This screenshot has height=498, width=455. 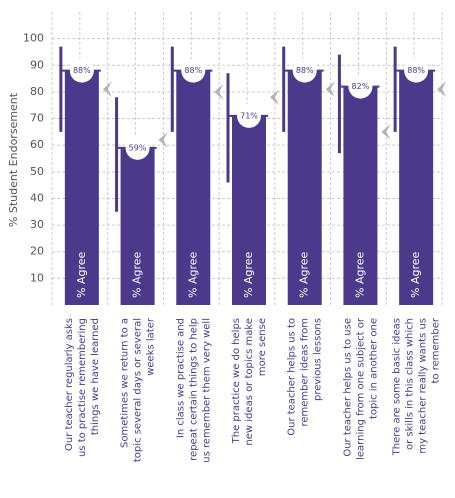 I want to click on x-tick-label: Our teacher helps us to, so click(x=292, y=377).